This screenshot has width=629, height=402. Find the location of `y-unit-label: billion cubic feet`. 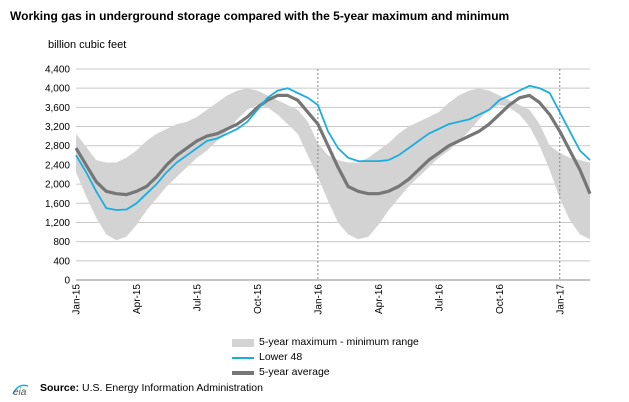

y-unit-label: billion cubic feet is located at coordinates (87, 45).